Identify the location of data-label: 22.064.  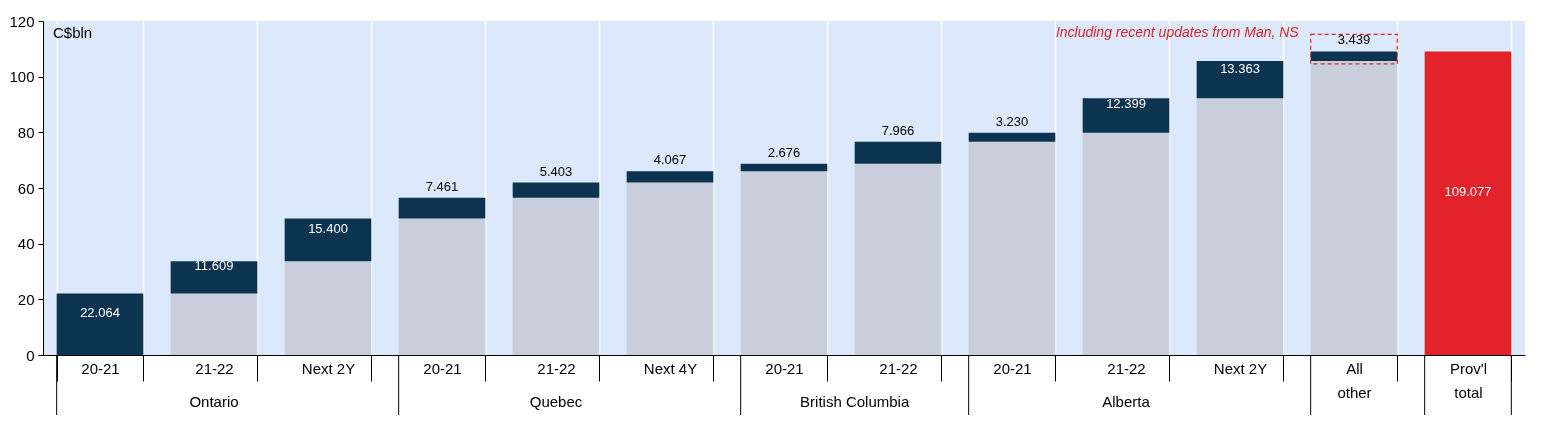
(100, 313).